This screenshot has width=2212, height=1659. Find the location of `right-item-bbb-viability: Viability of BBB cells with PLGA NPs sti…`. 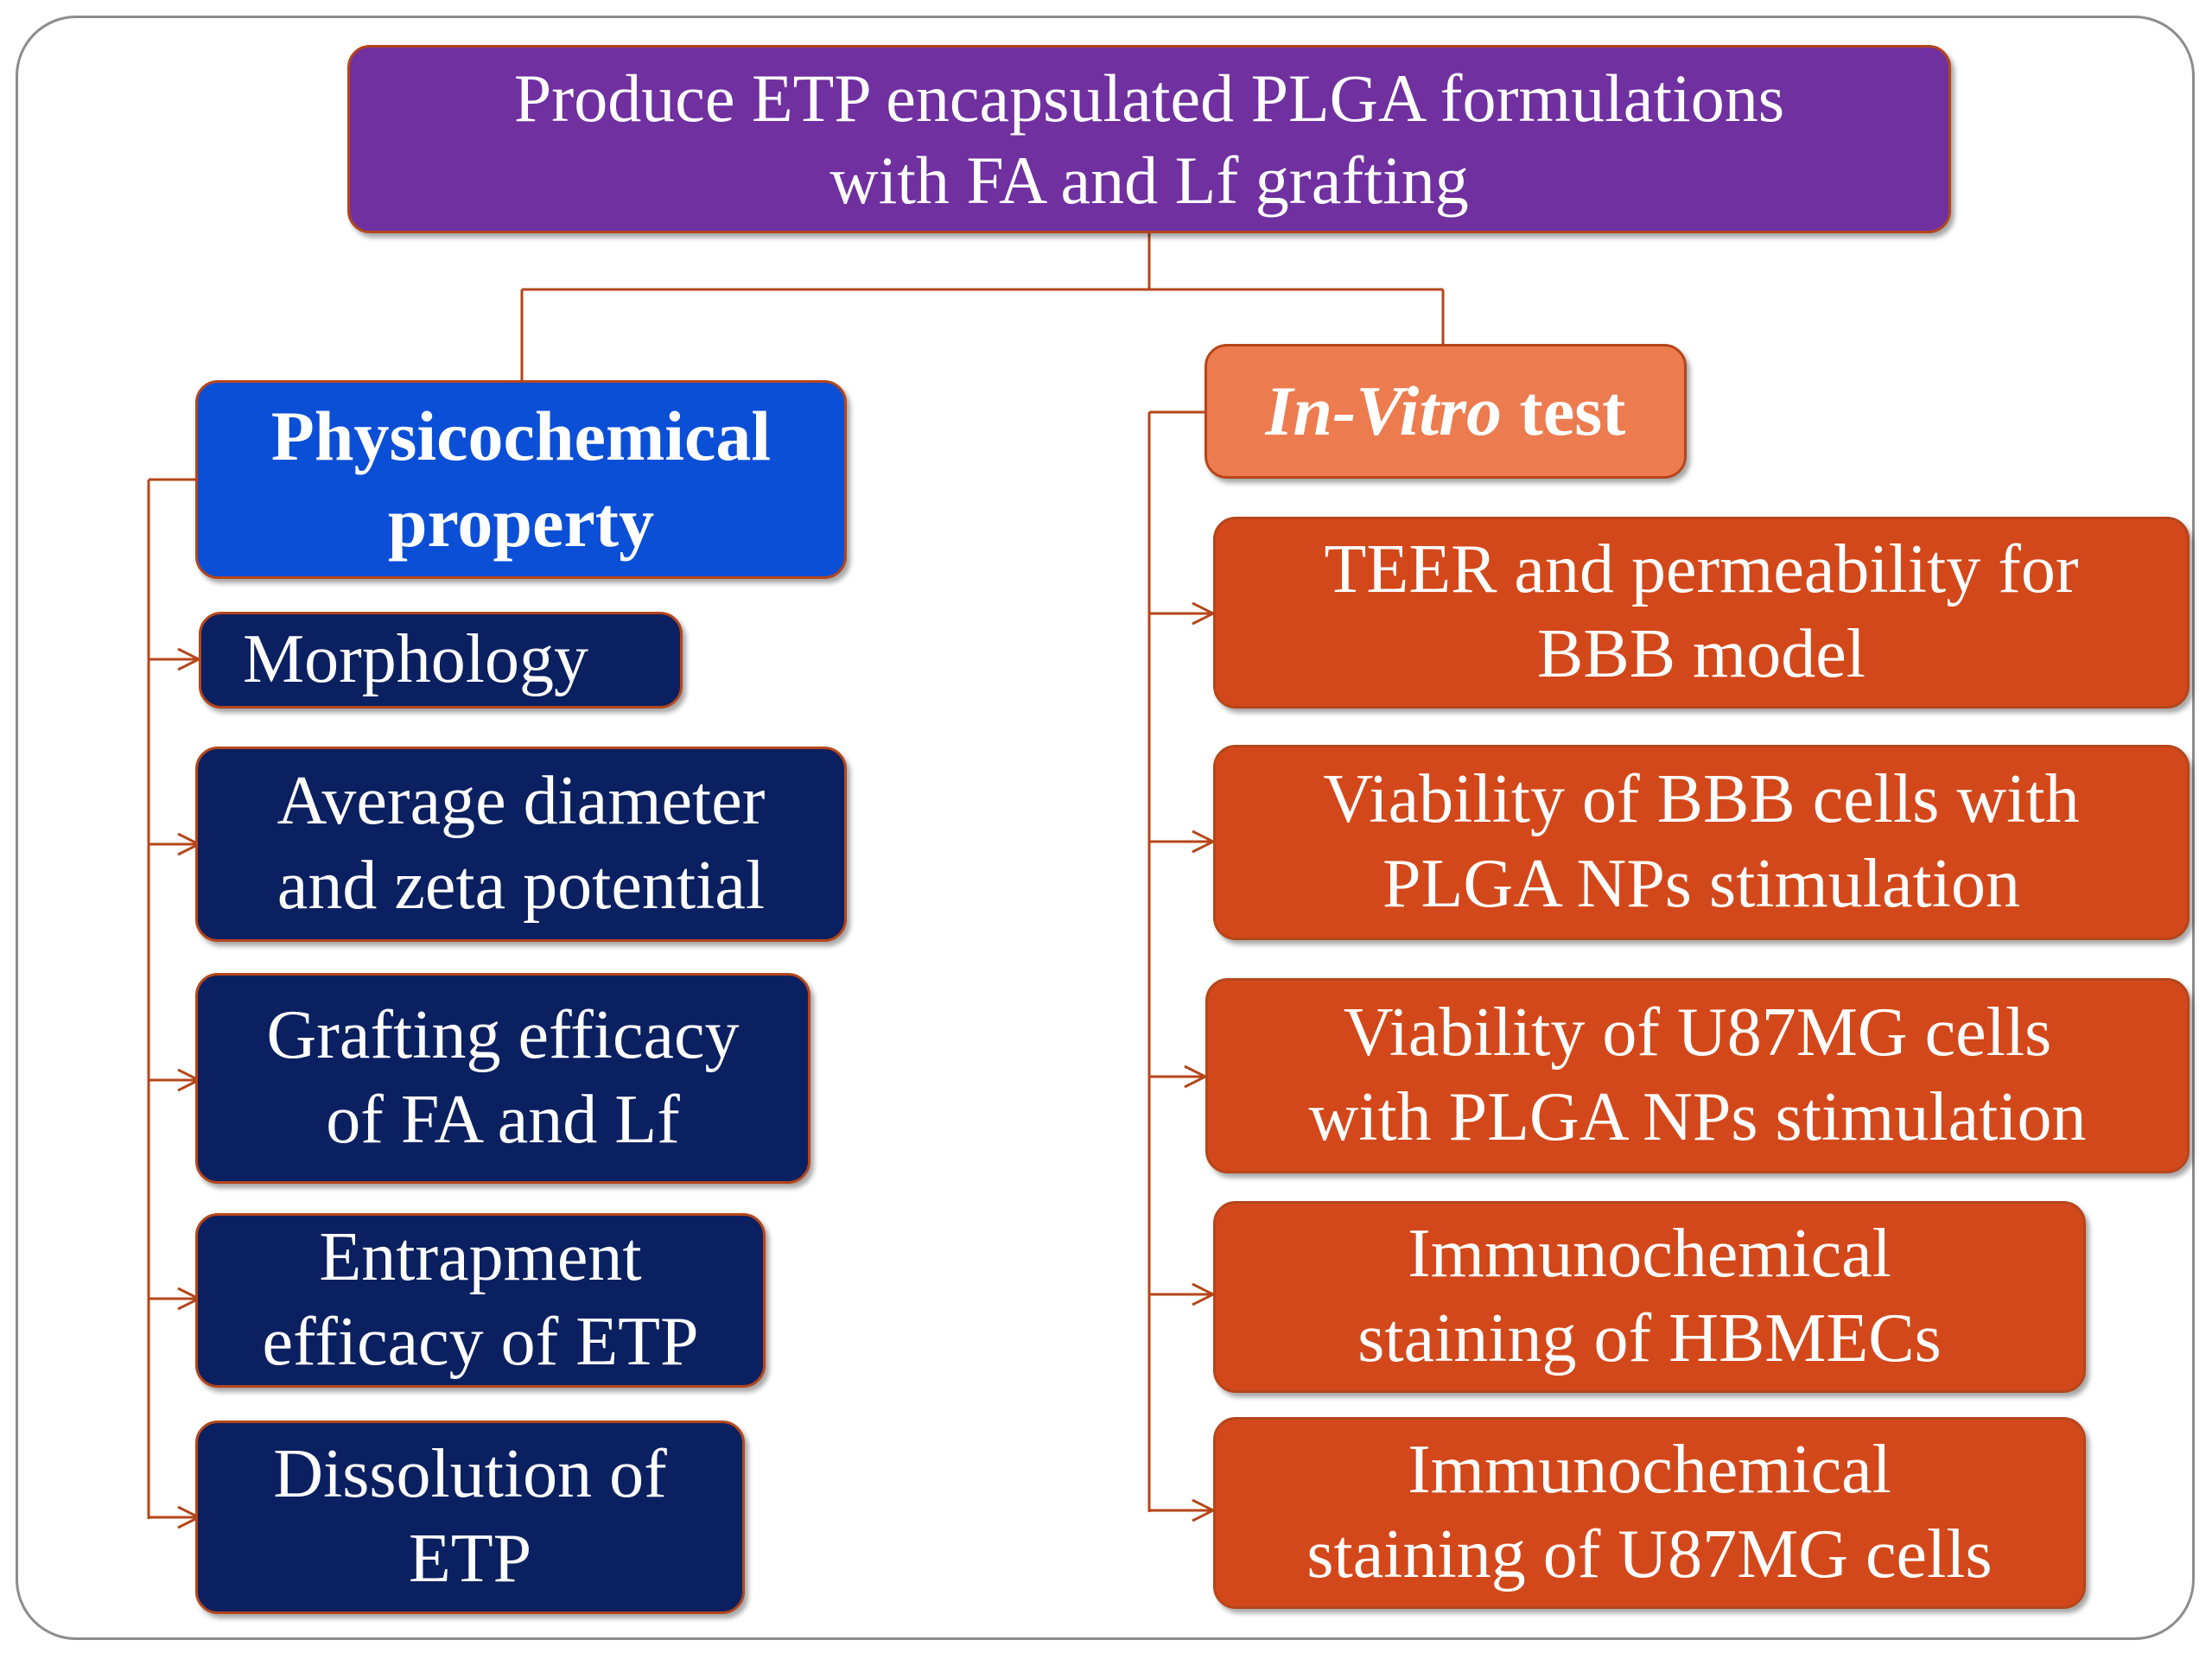

right-item-bbb-viability: Viability of BBB cells with PLGA NPs sti… is located at coordinates (1701, 842).